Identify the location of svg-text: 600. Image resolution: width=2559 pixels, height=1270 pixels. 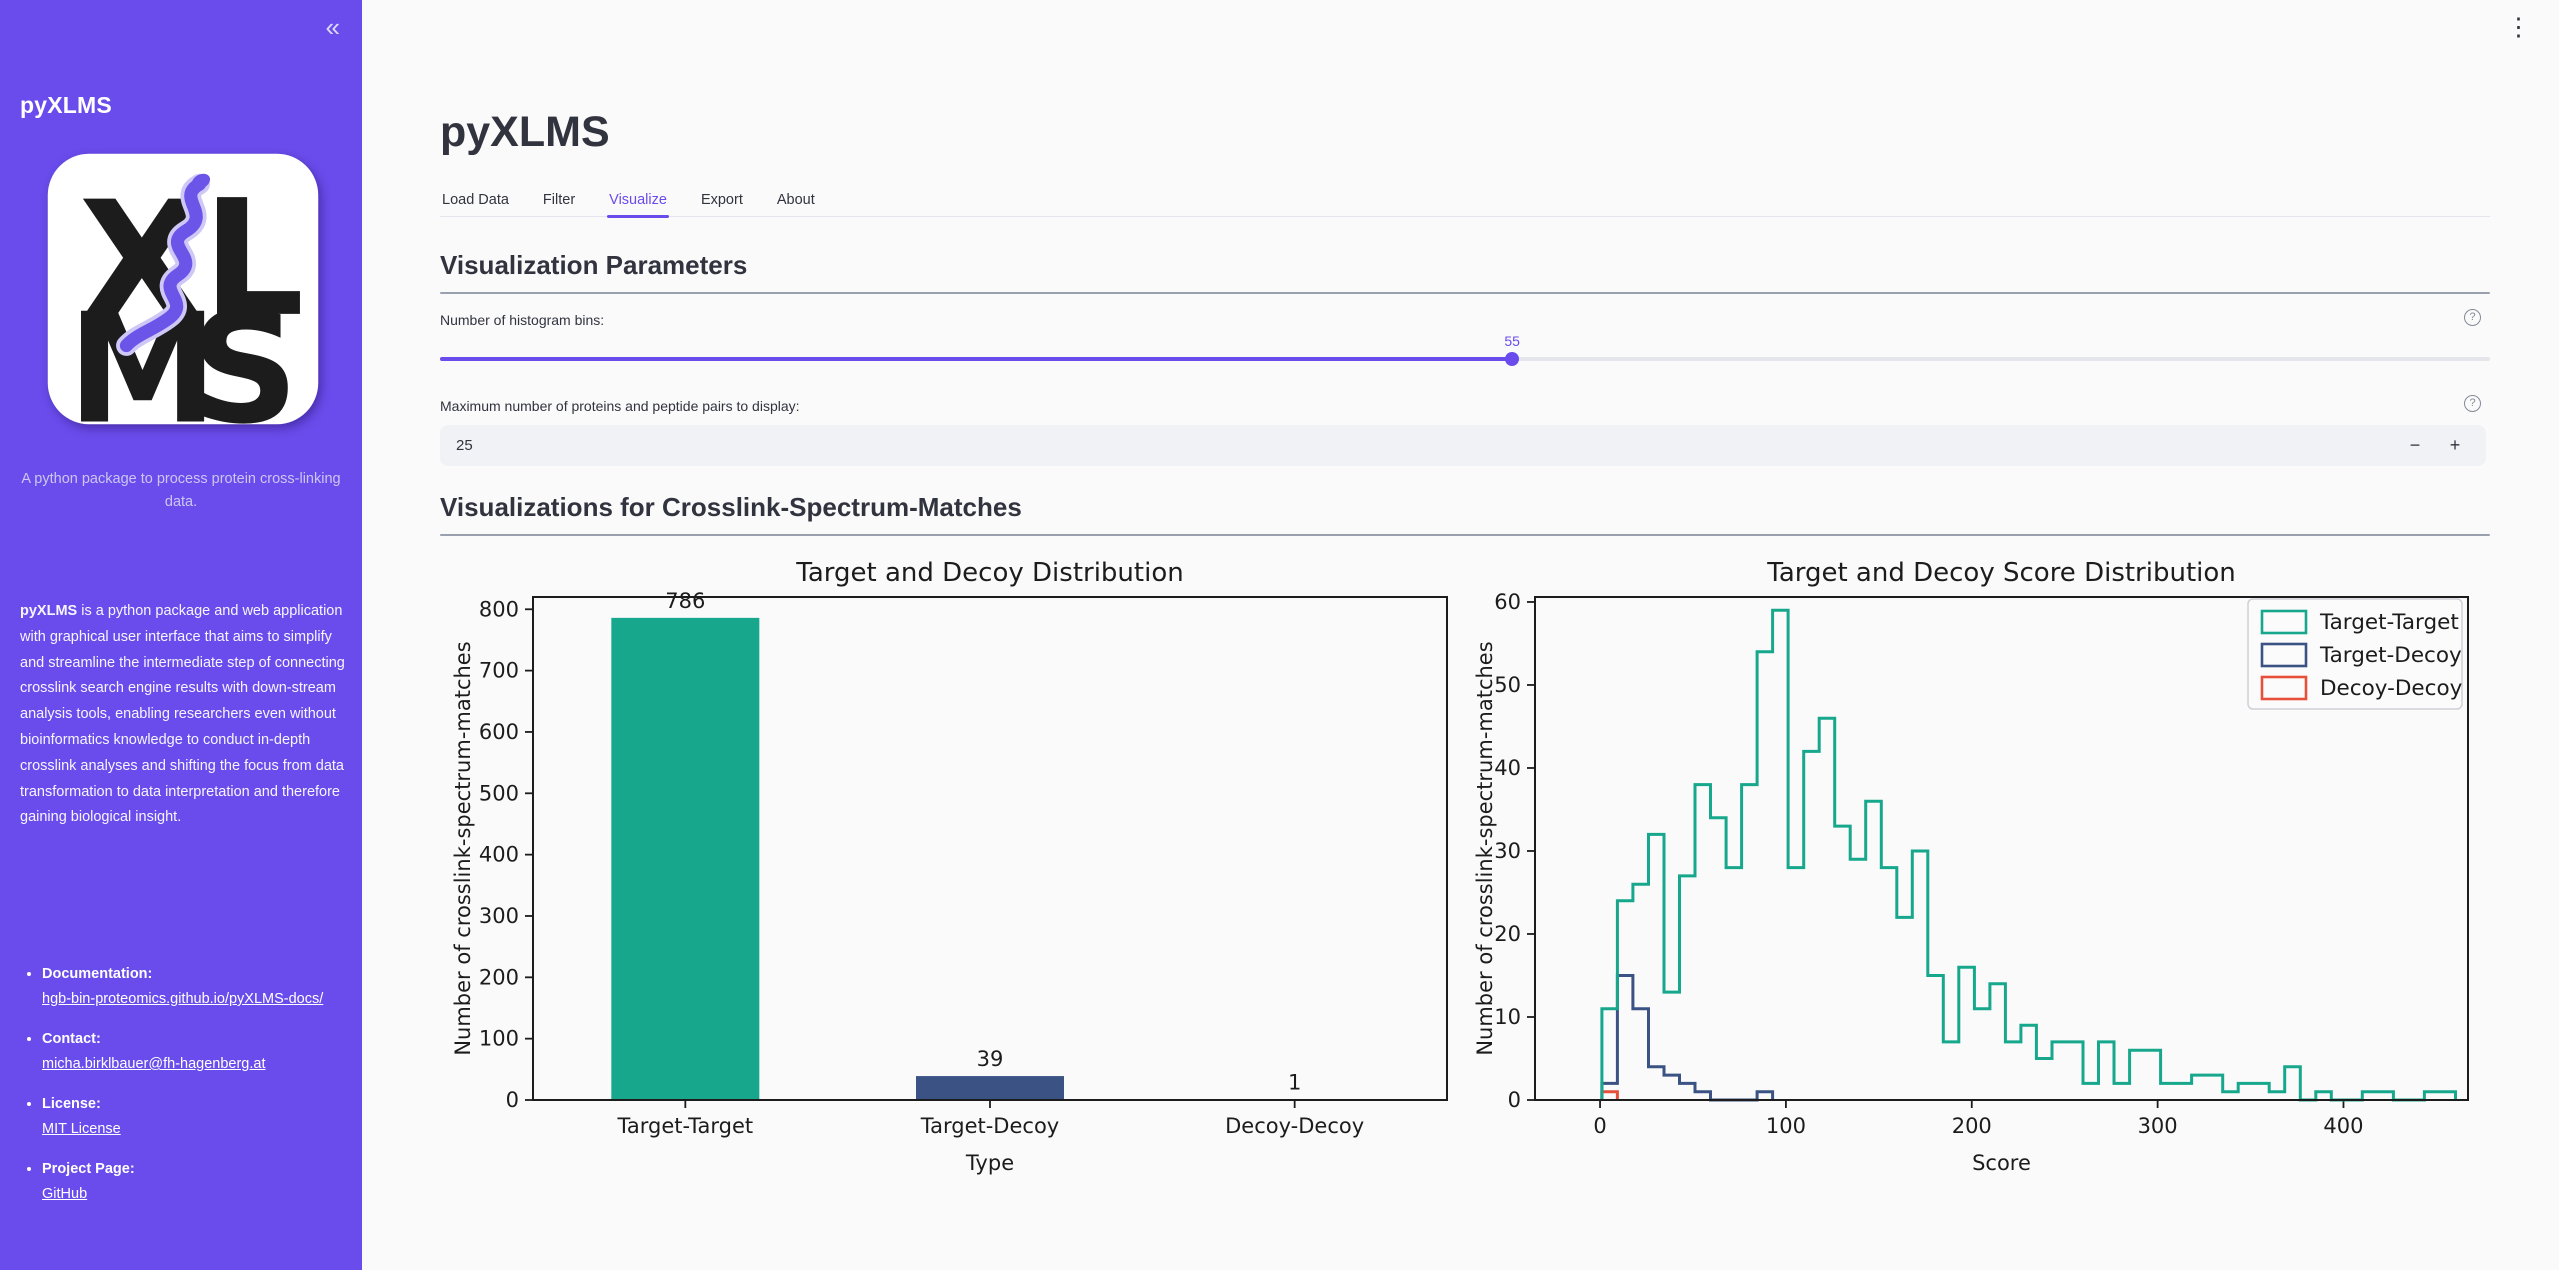
(499, 732).